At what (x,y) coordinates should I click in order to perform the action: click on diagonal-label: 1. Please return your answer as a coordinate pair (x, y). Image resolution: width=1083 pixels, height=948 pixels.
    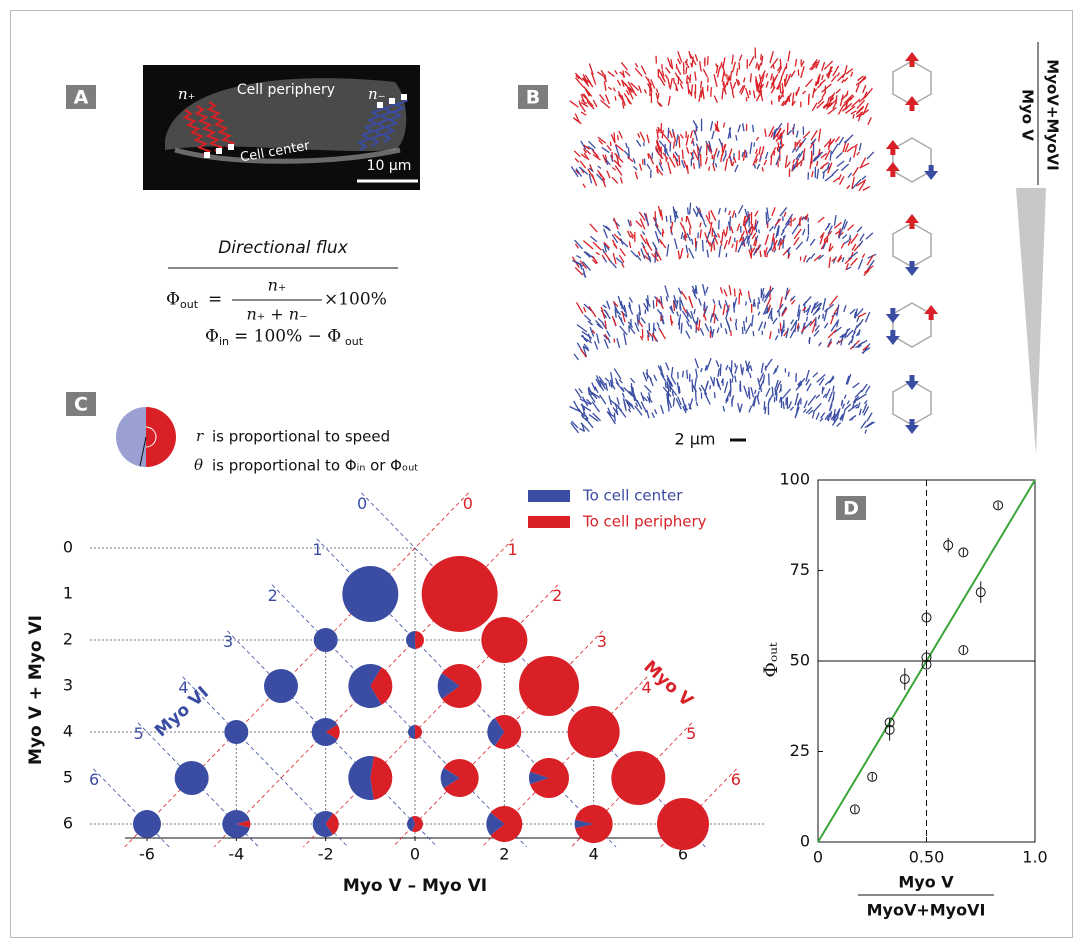
    Looking at the image, I should click on (317, 549).